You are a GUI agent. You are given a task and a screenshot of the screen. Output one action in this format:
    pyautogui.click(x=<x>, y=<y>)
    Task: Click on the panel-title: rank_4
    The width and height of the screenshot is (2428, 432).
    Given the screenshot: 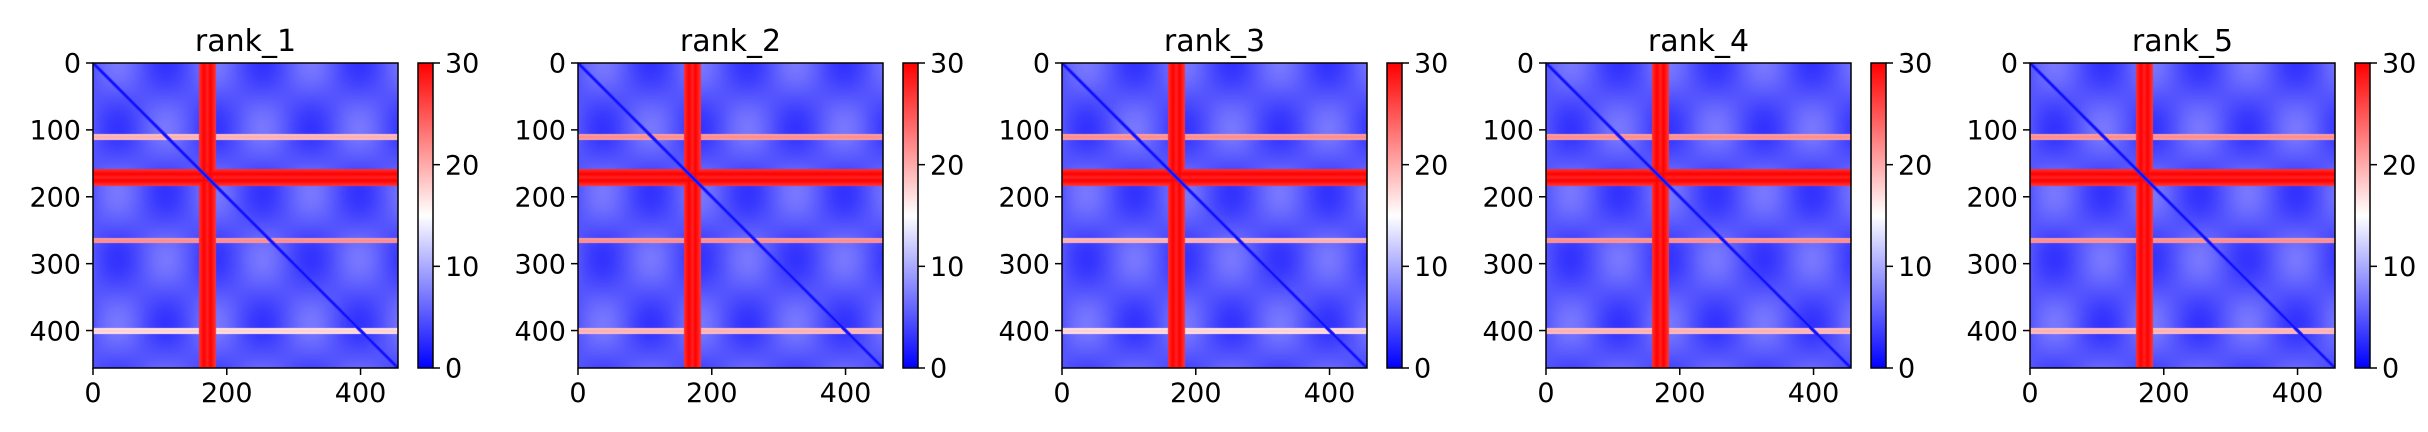 What is the action you would take?
    pyautogui.click(x=1698, y=41)
    